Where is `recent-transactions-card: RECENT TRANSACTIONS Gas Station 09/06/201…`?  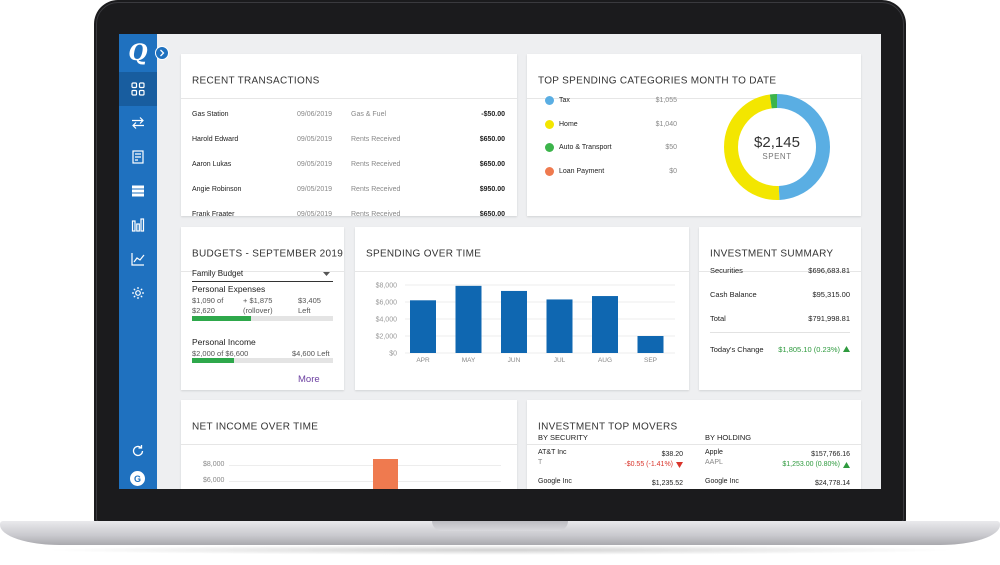
recent-transactions-card: RECENT TRANSACTIONS Gas Station 09/06/201… is located at coordinates (349, 135).